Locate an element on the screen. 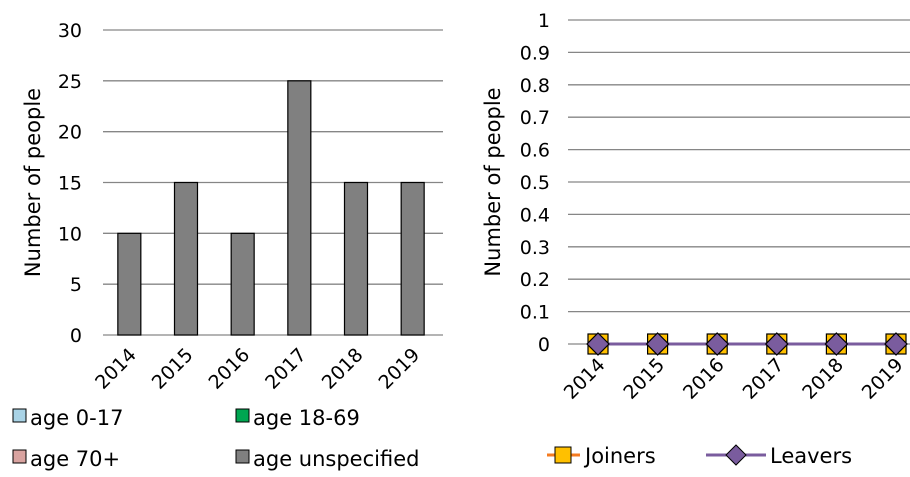 The image size is (910, 477). legend-label: age 70+ is located at coordinates (75, 459).